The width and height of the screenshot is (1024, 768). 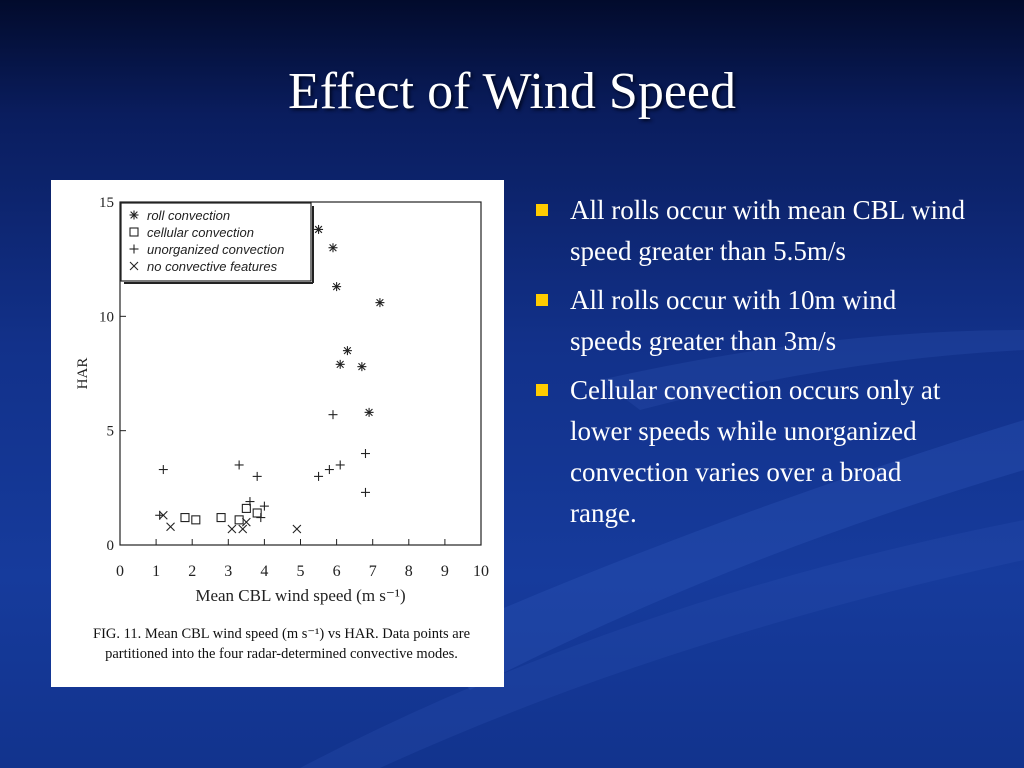 I want to click on x-tick-label: 7, so click(x=373, y=571).